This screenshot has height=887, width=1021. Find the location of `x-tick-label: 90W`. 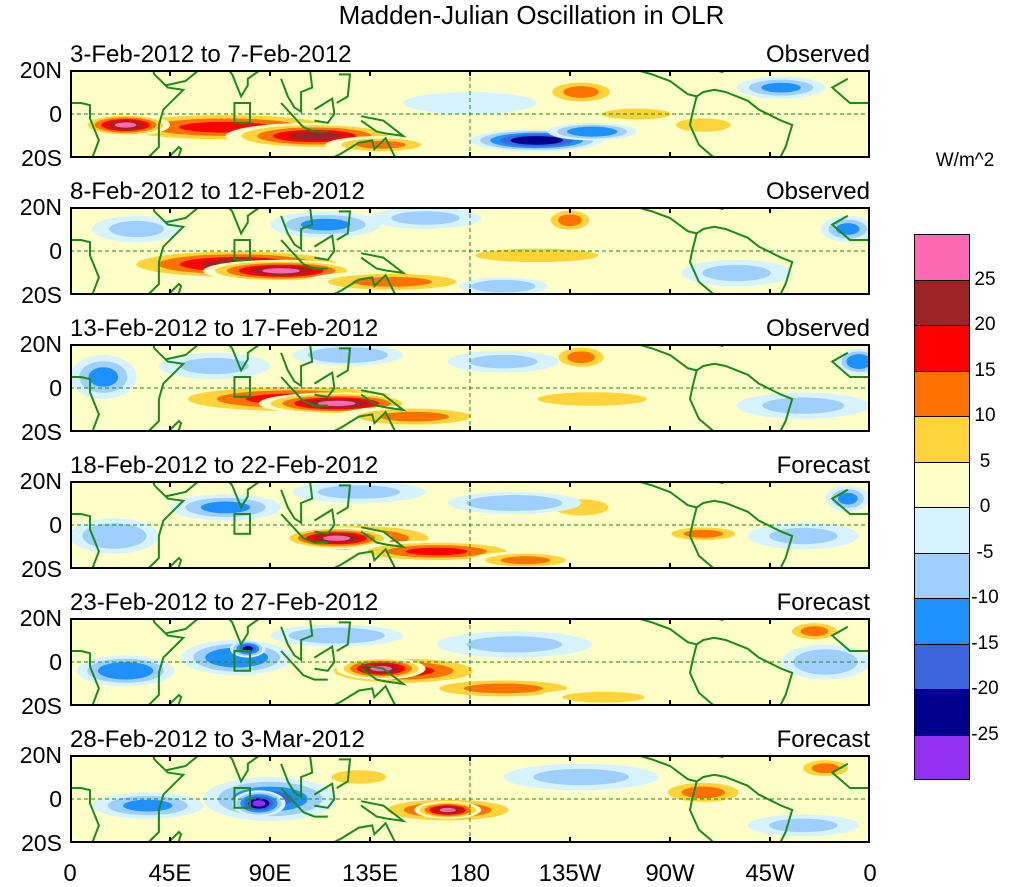

x-tick-label: 90W is located at coordinates (670, 873).